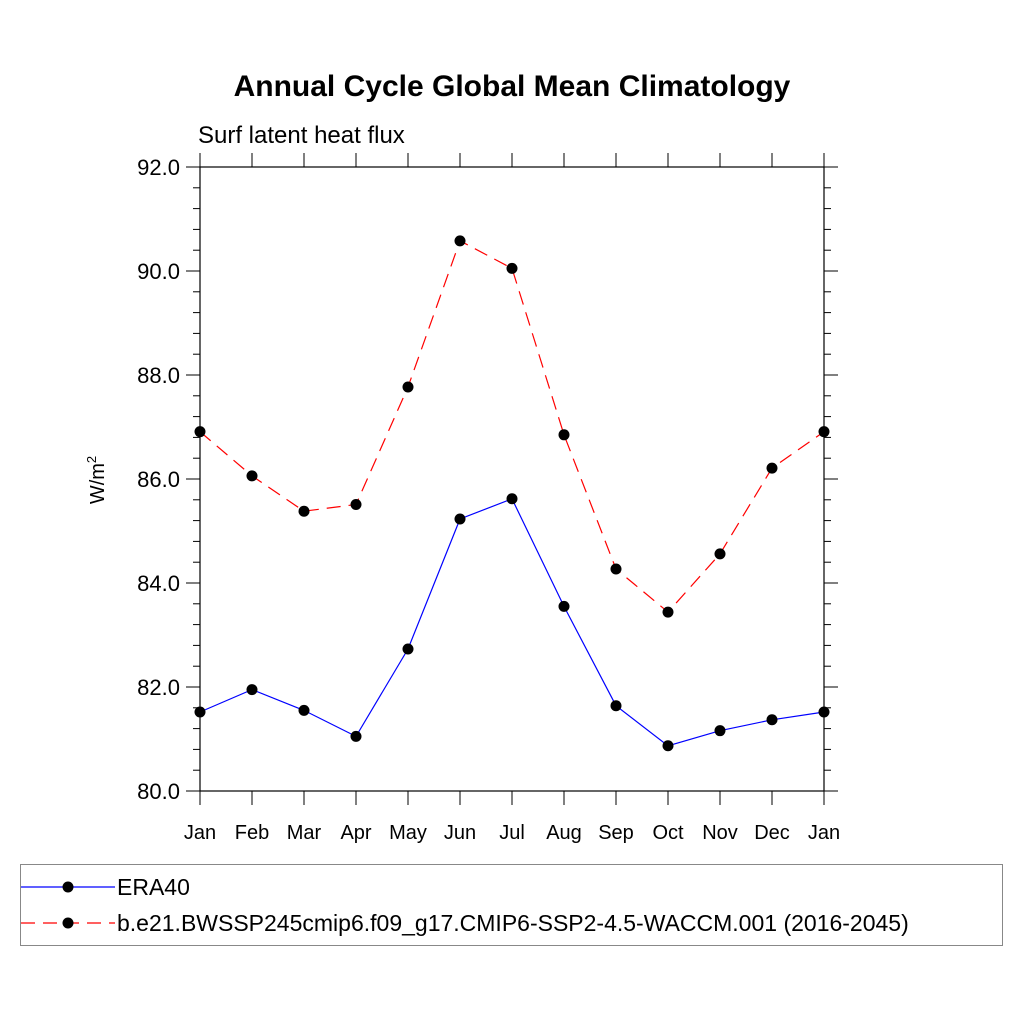 The height and width of the screenshot is (1024, 1024). I want to click on x-tick-label: May, so click(408, 833).